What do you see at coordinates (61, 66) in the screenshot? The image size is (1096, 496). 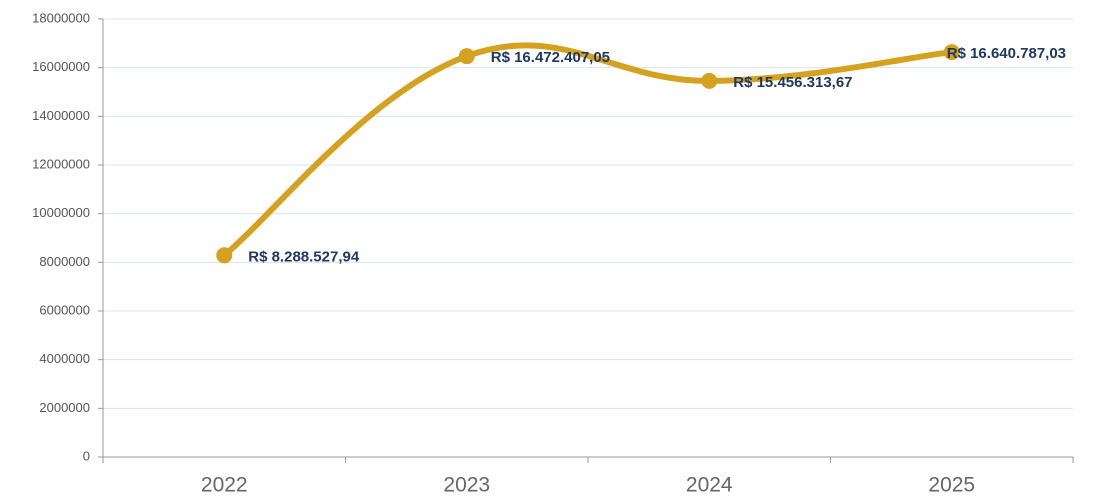 I see `y-tick-label: 16000000` at bounding box center [61, 66].